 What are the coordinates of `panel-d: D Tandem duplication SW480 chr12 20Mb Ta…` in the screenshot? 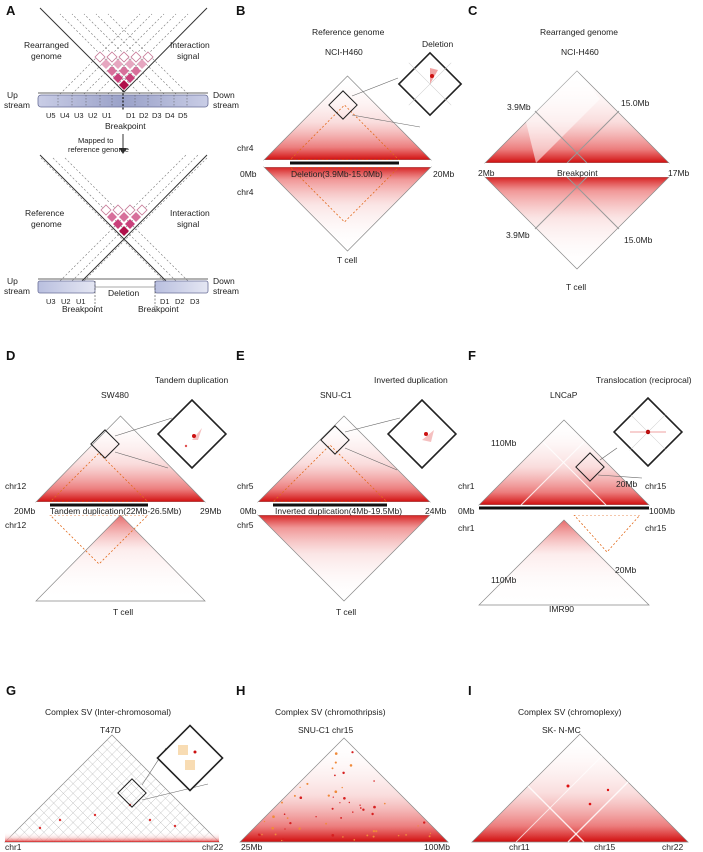 It's located at (117, 482).